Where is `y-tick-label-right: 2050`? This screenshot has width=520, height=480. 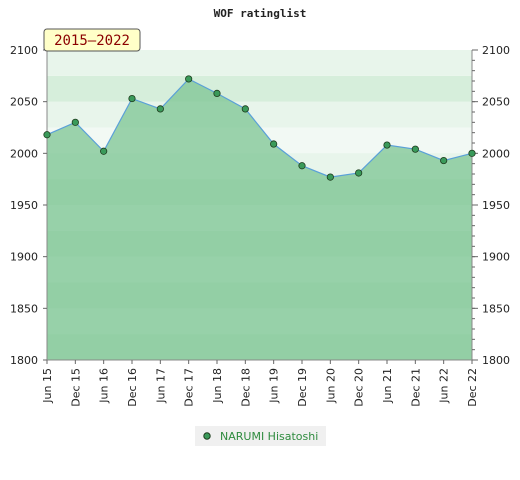 y-tick-label-right: 2050 is located at coordinates (496, 102).